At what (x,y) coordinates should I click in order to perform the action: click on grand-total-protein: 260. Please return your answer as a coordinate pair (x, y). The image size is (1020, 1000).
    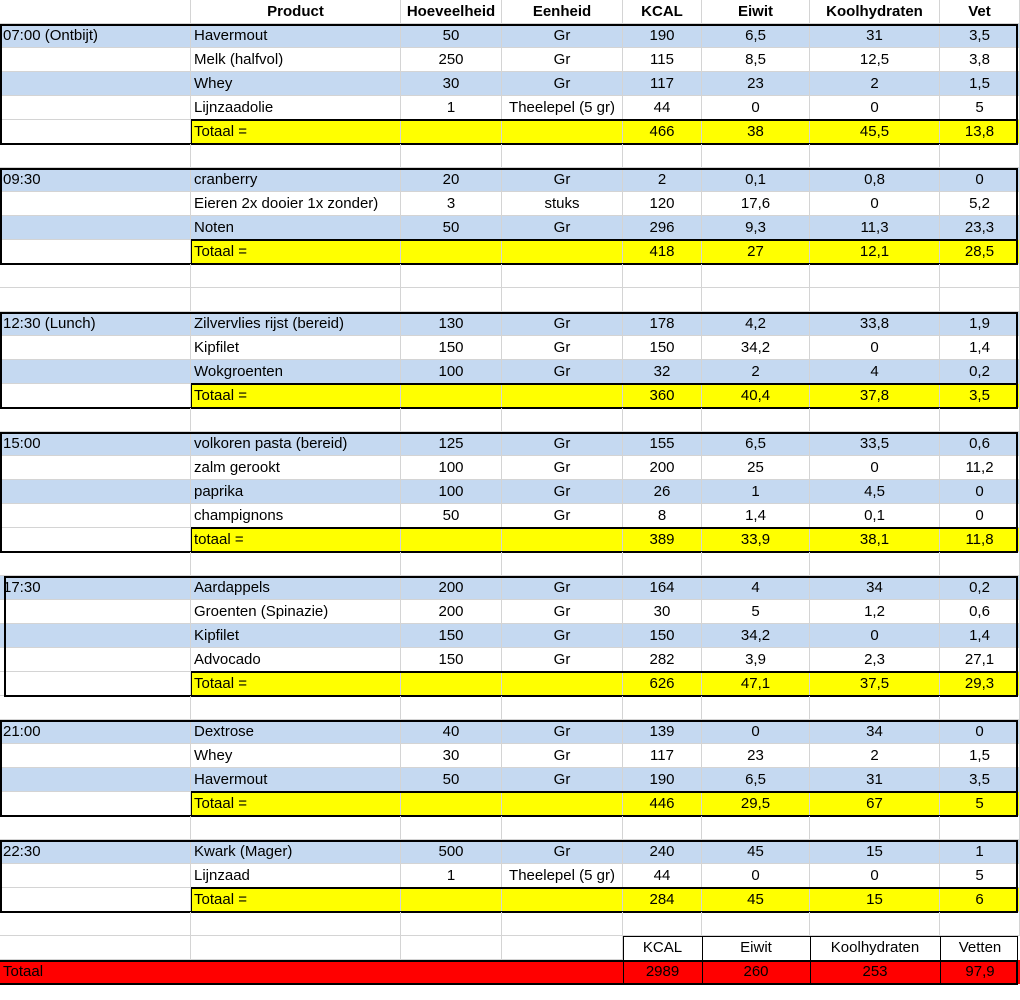
    Looking at the image, I should click on (756, 972).